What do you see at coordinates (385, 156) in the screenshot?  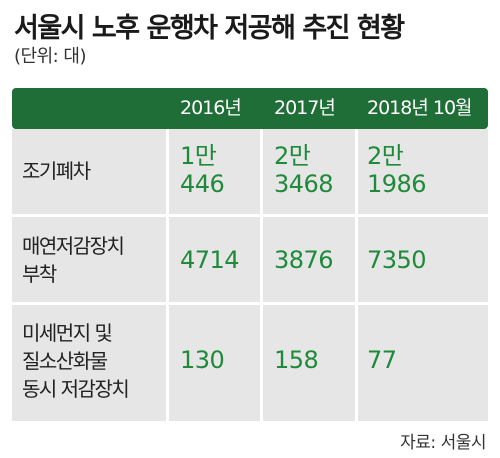 I see `value-2018-early-scrapping-line1: 2만` at bounding box center [385, 156].